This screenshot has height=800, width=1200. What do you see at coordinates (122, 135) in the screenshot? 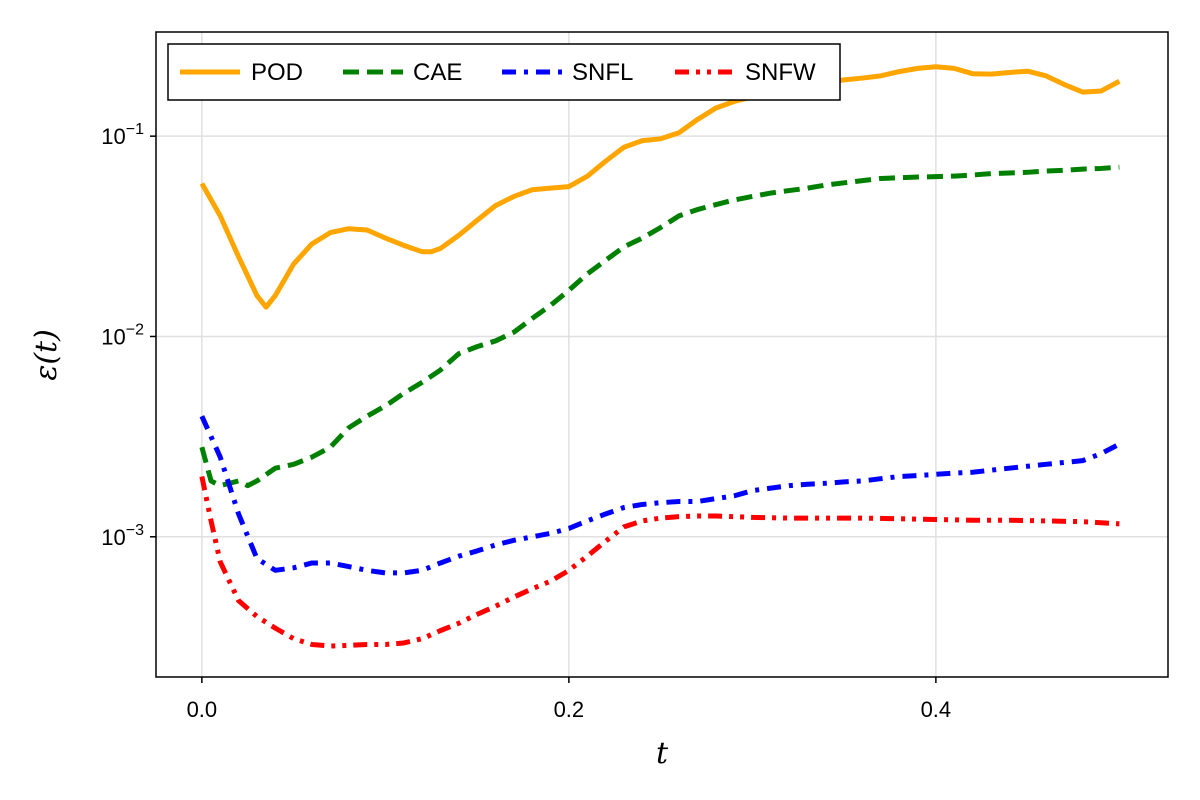
I see `y-tick-label: 10⁻¹` at bounding box center [122, 135].